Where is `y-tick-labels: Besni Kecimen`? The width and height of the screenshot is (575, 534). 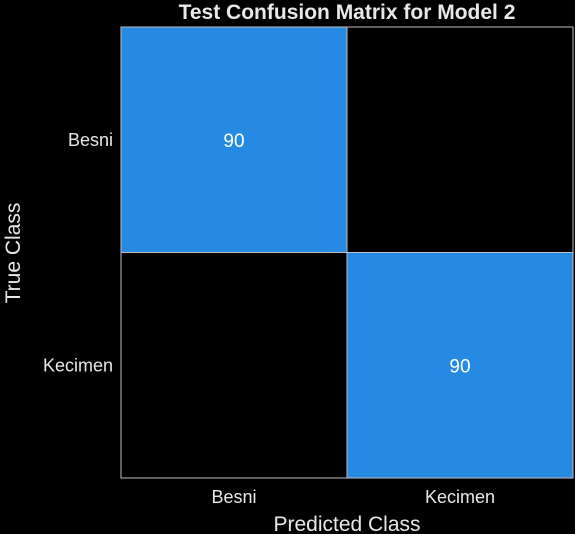
y-tick-labels: Besni Kecimen is located at coordinates (78, 253).